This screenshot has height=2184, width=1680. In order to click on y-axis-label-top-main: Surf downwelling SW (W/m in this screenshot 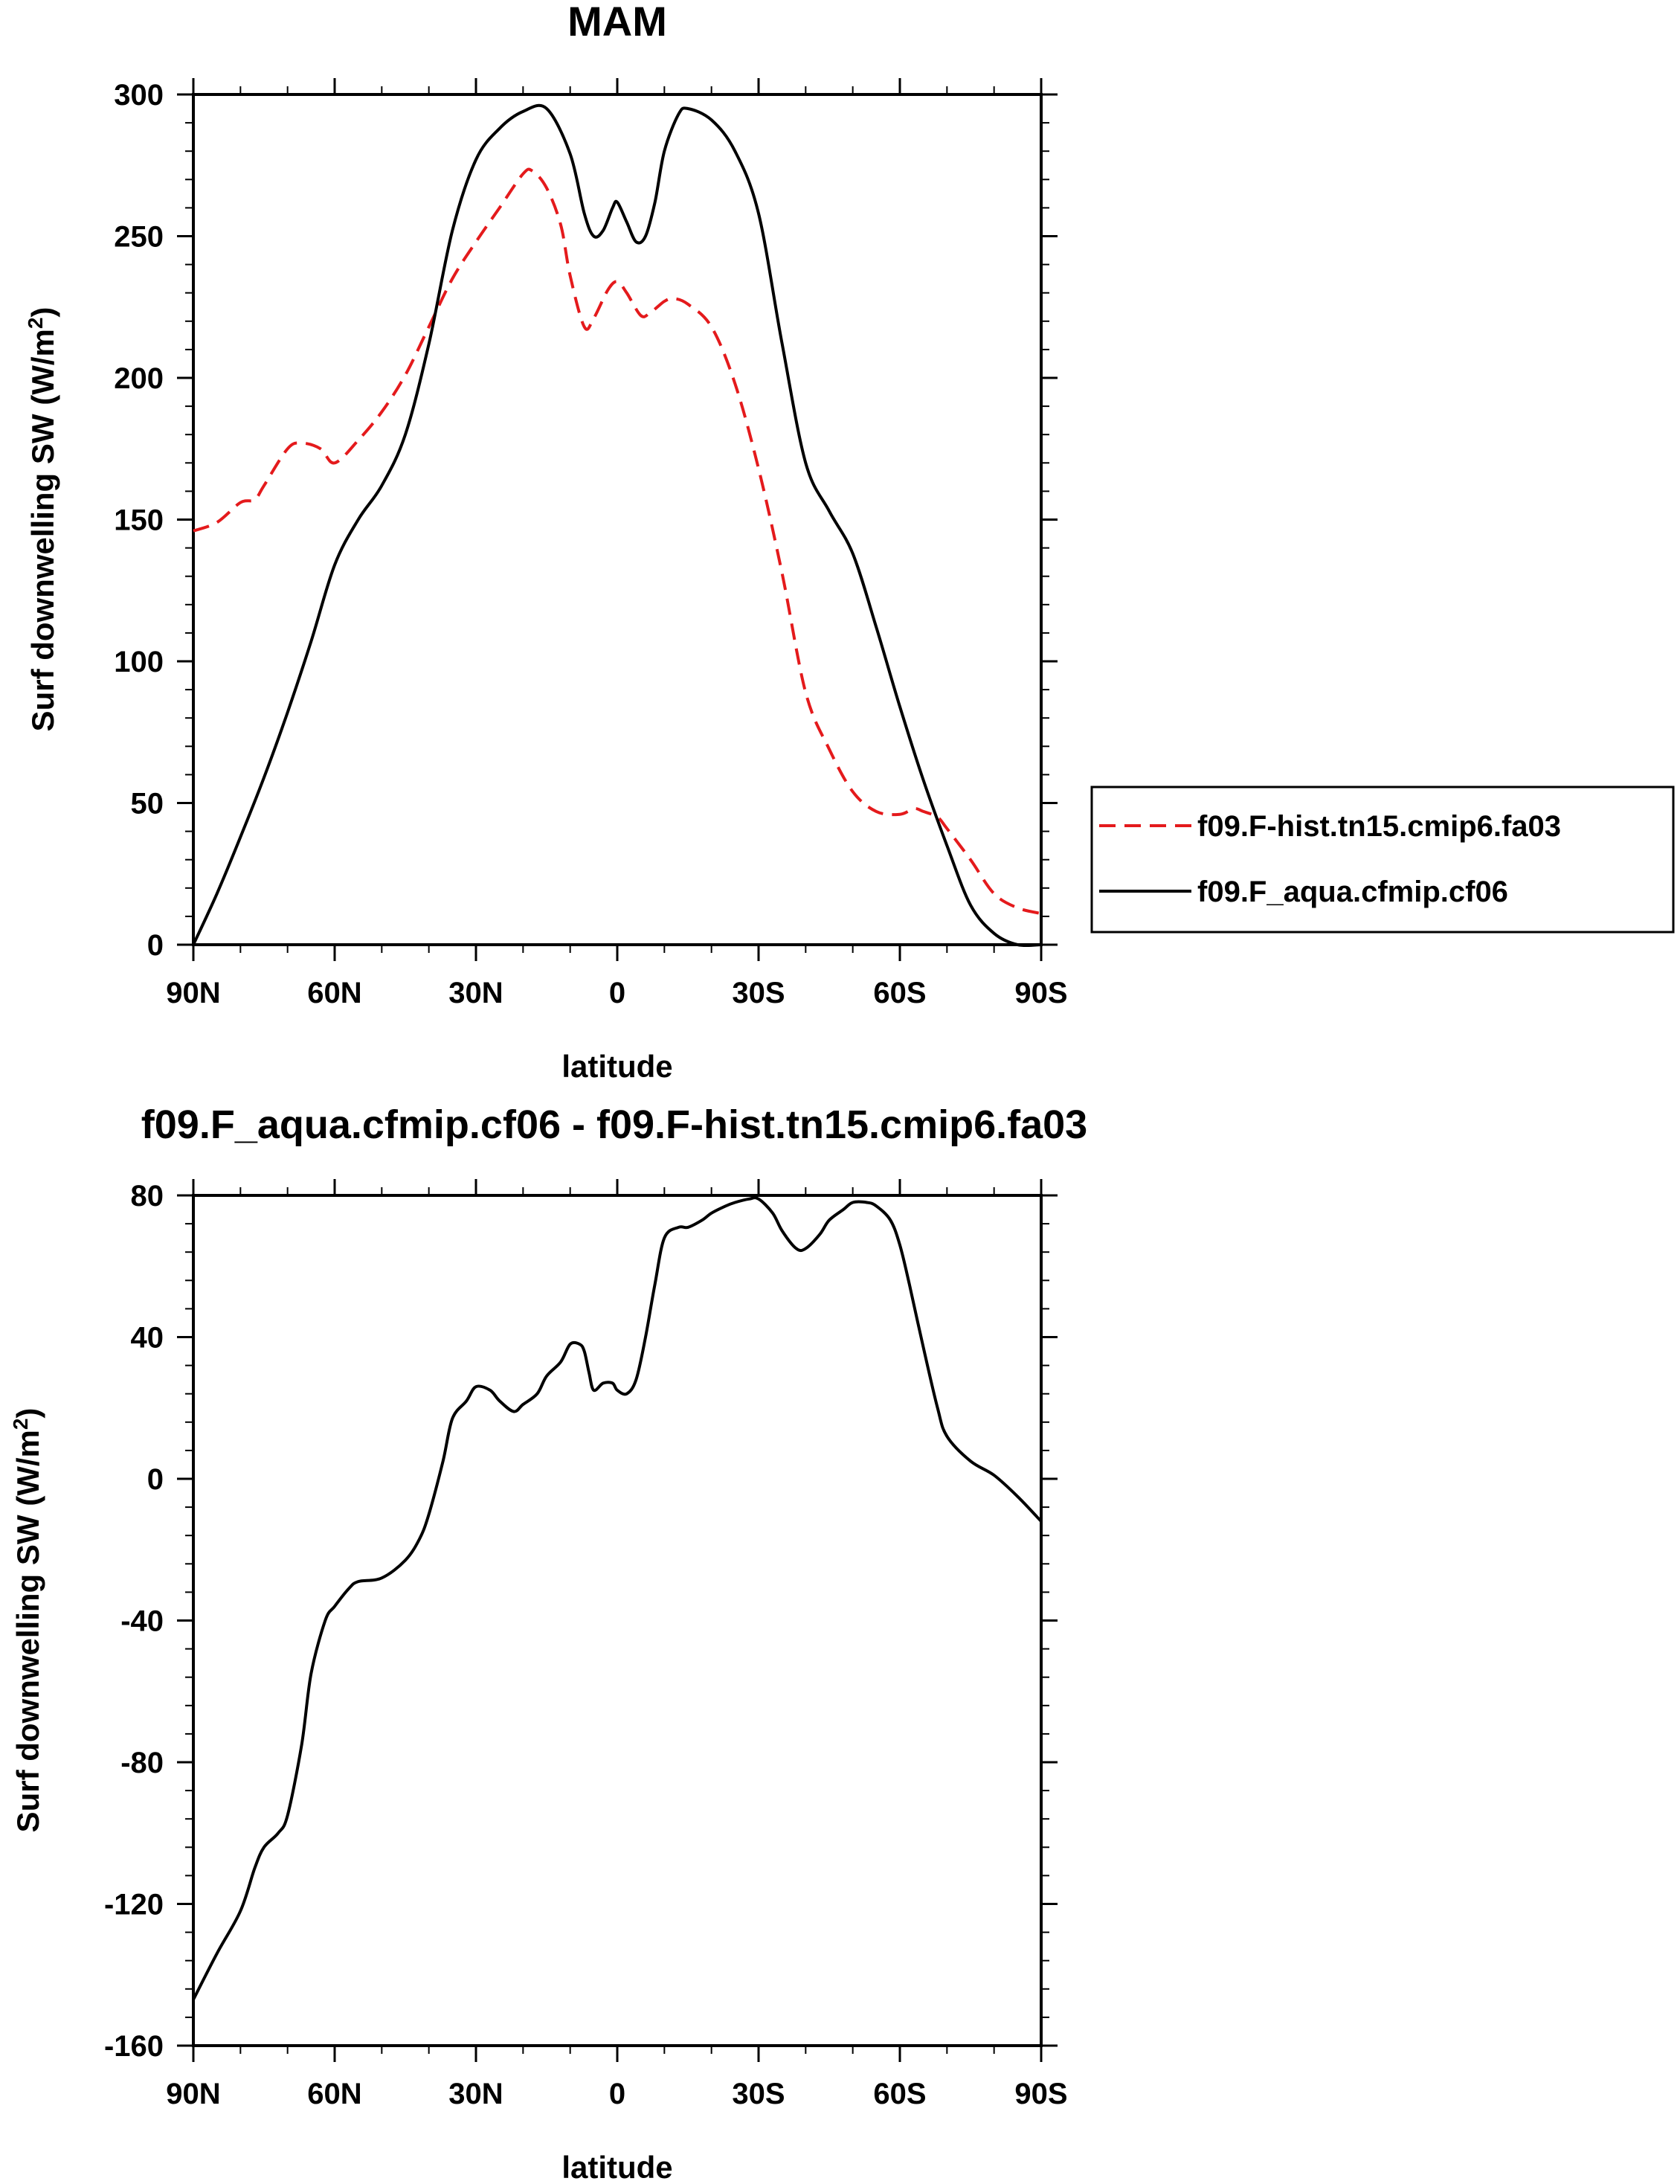, I will do `click(42, 530)`.